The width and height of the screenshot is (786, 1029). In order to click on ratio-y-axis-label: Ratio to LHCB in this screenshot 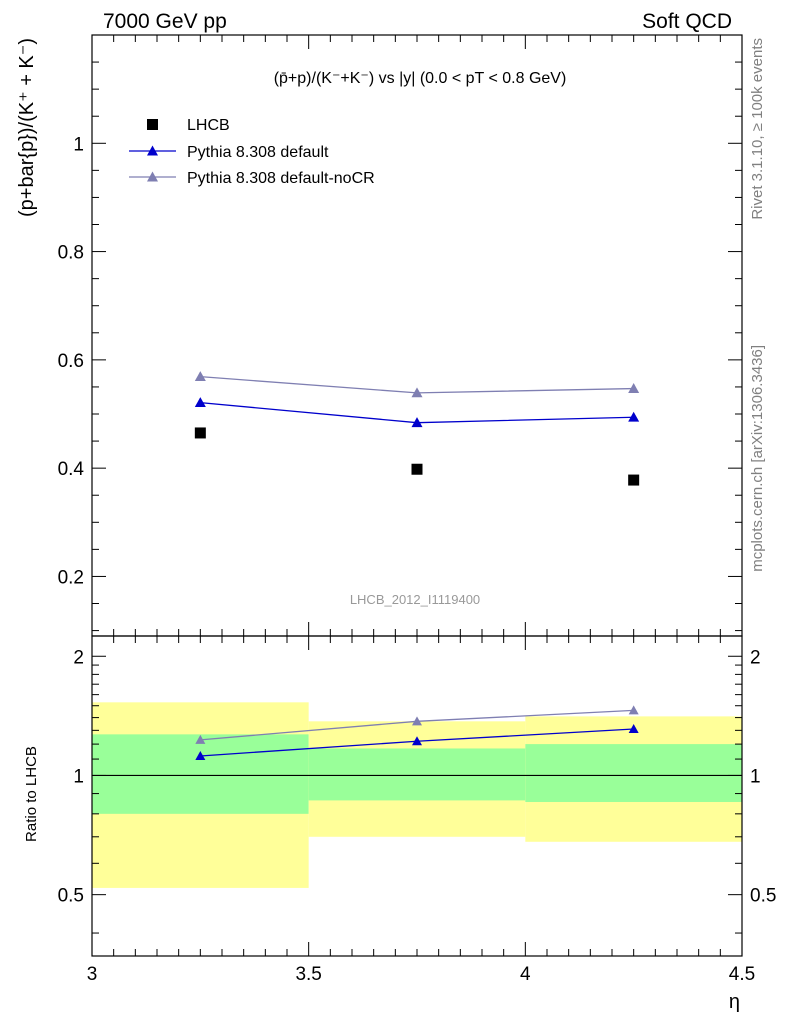, I will do `click(31, 794)`.